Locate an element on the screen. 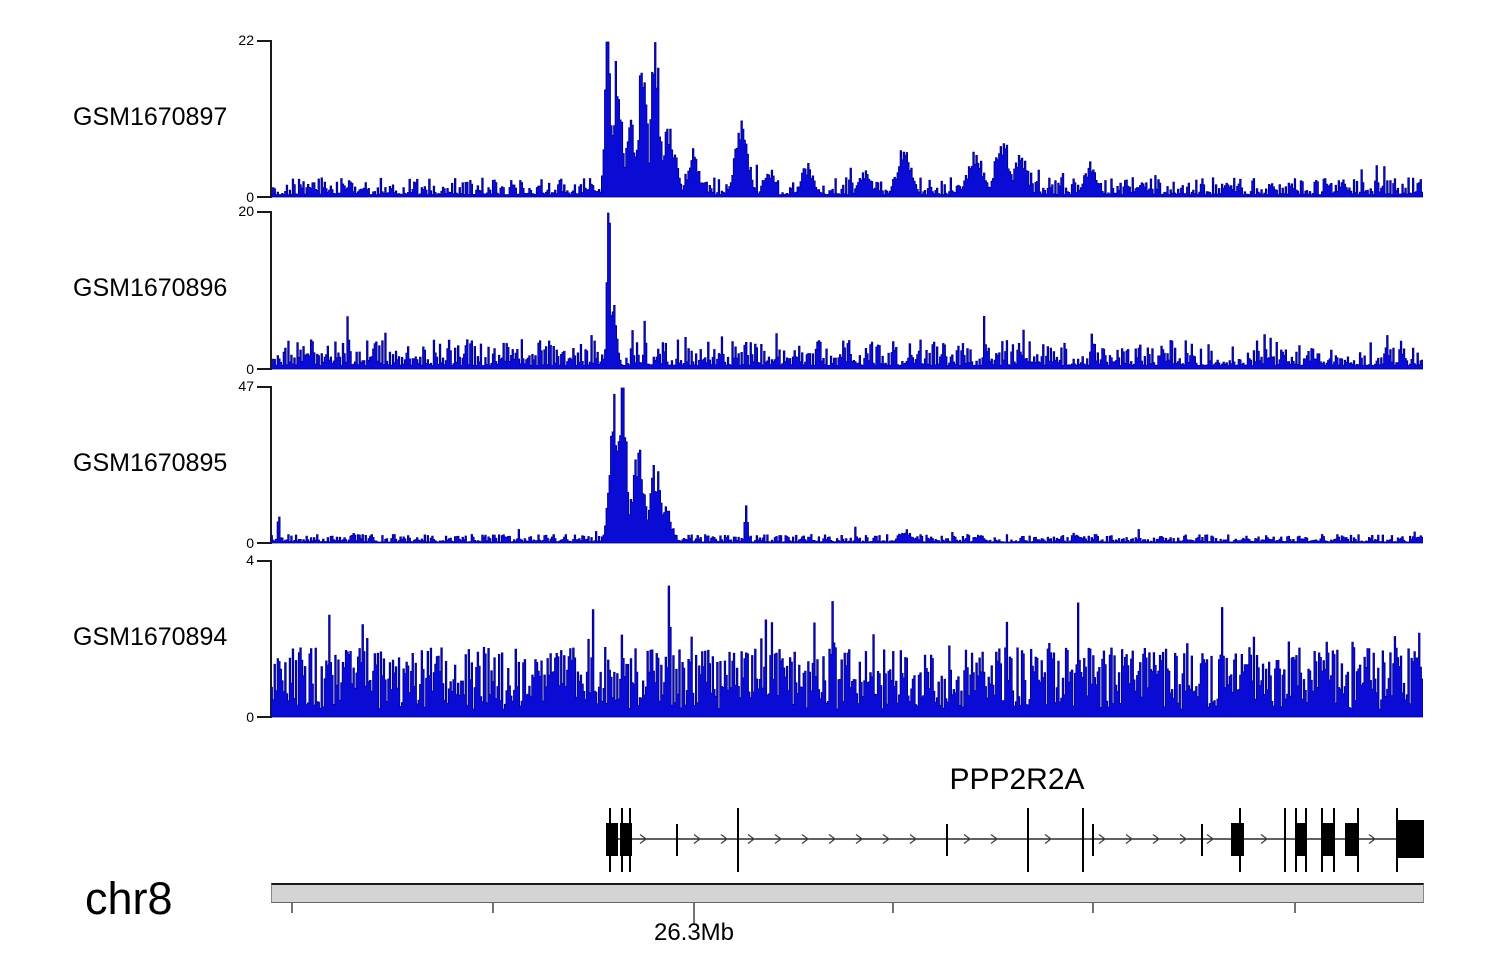 The height and width of the screenshot is (980, 1500). chromosome-ideogram-bar is located at coordinates (847, 893).